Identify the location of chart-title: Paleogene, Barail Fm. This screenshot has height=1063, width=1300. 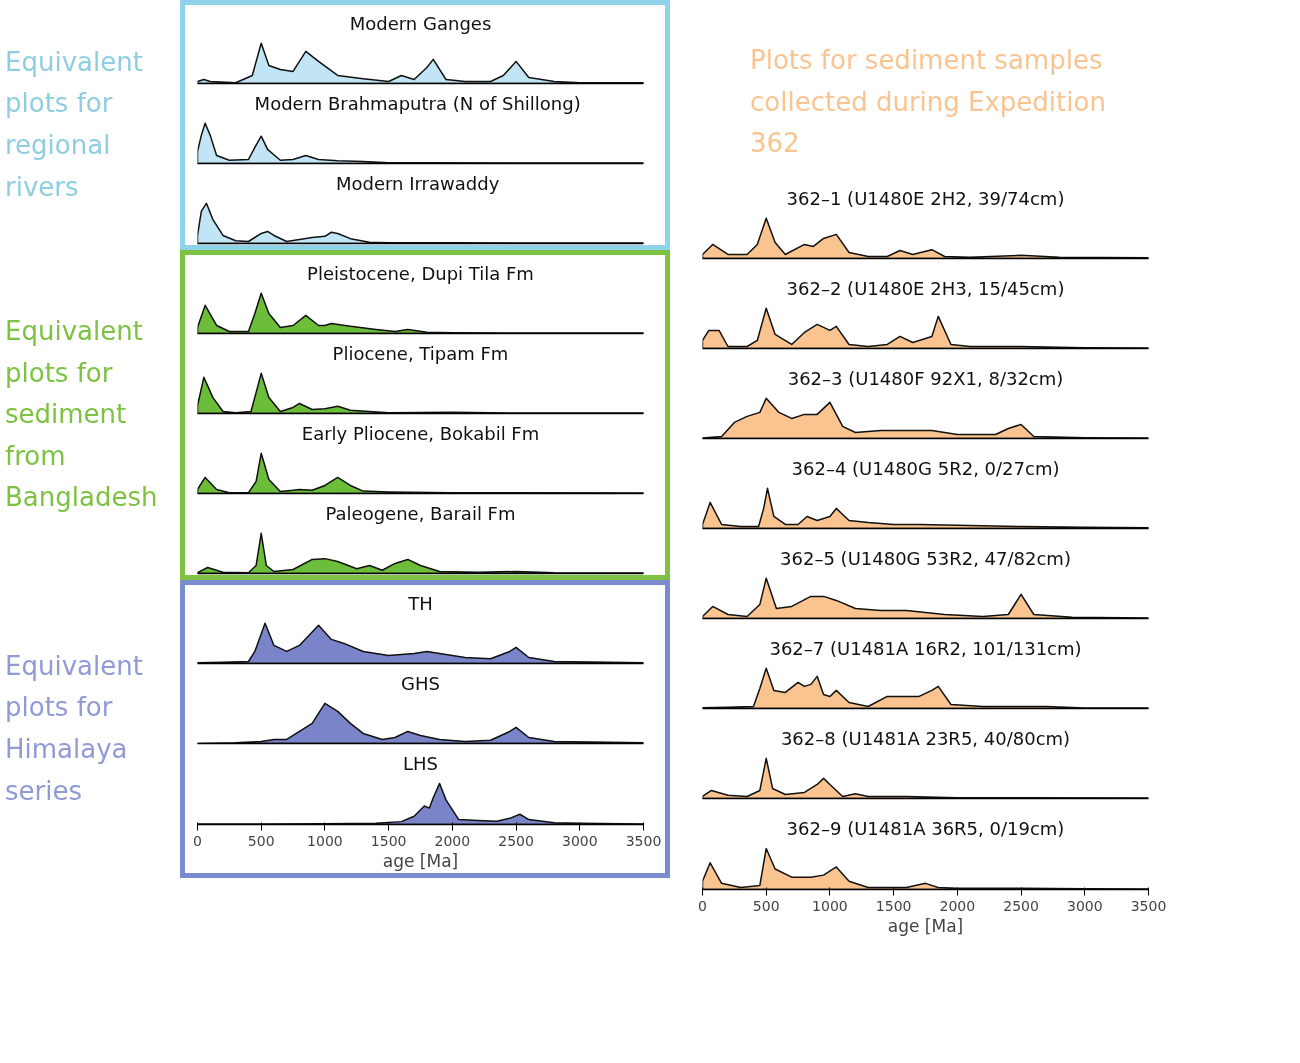
(420, 513).